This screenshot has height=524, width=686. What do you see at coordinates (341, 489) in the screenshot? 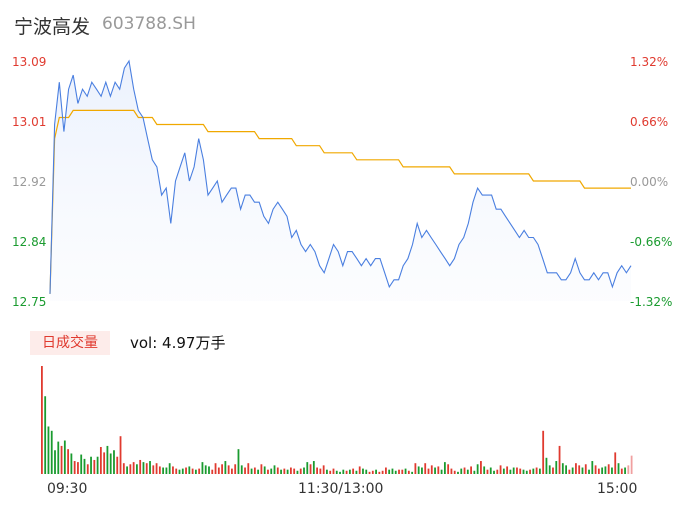
I see `time-tick-midday: 11:30/13:00` at bounding box center [341, 489].